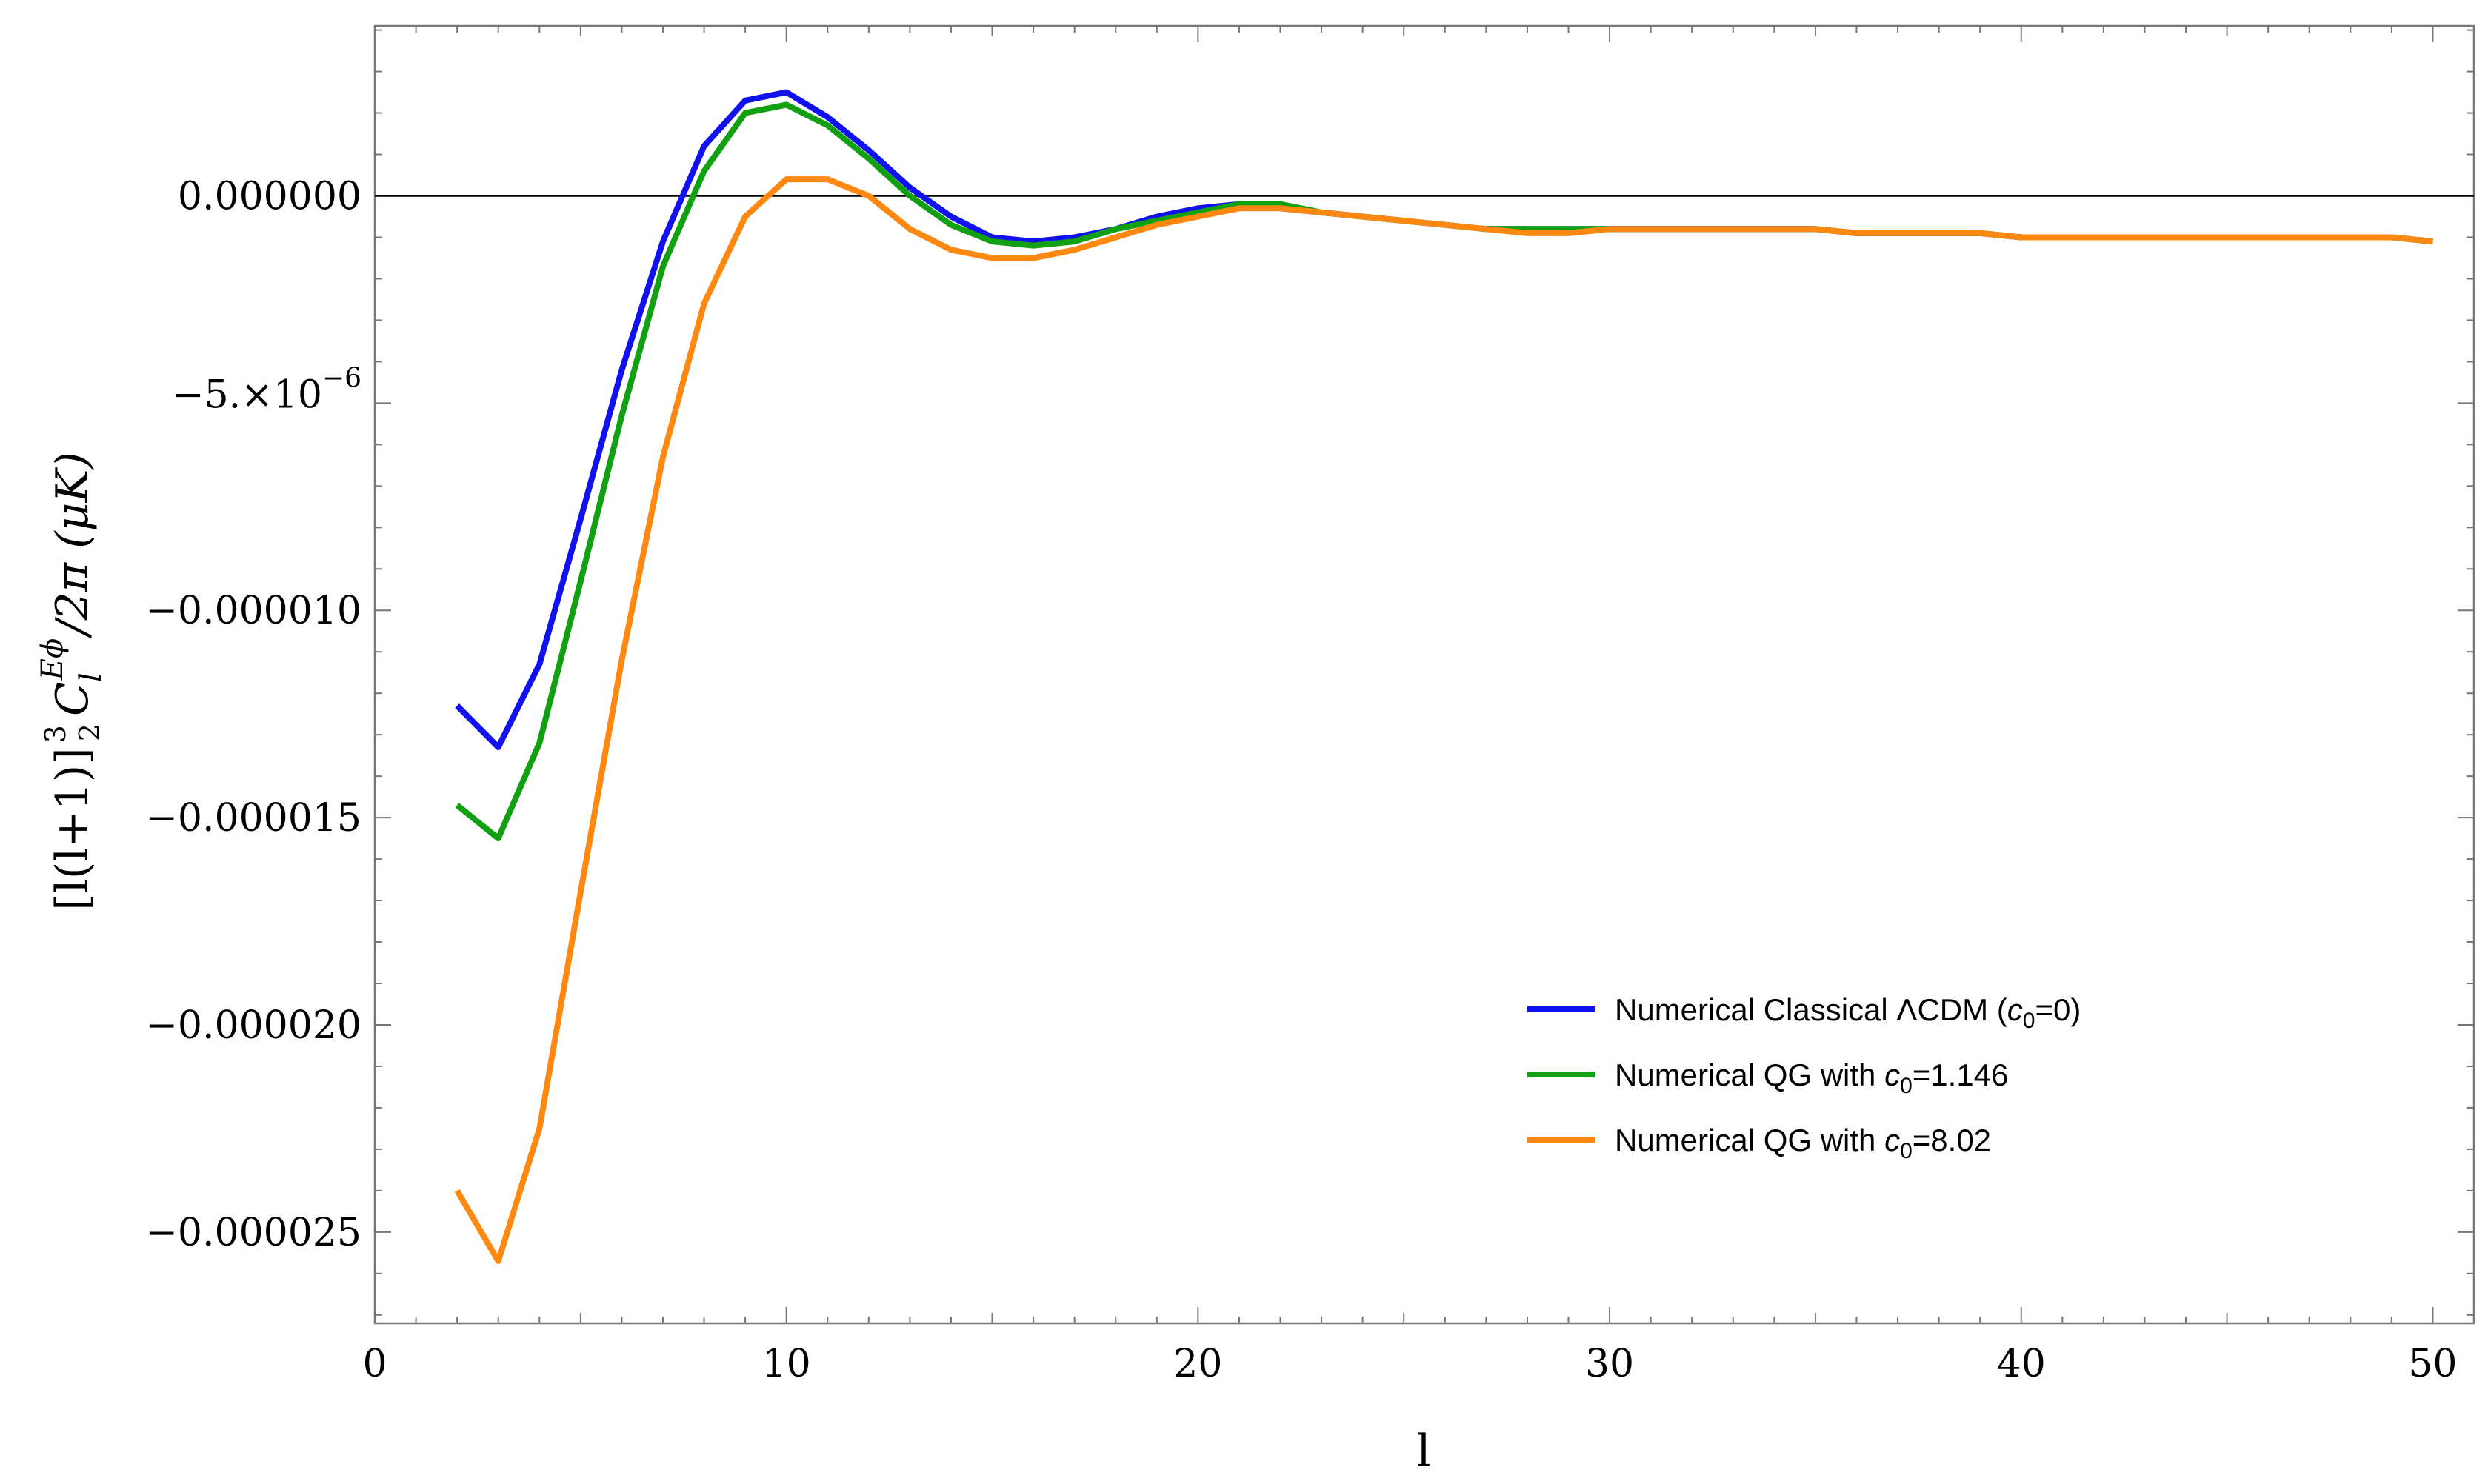 The width and height of the screenshot is (2491, 1484). What do you see at coordinates (786, 1364) in the screenshot?
I see `x-tick-label: 10` at bounding box center [786, 1364].